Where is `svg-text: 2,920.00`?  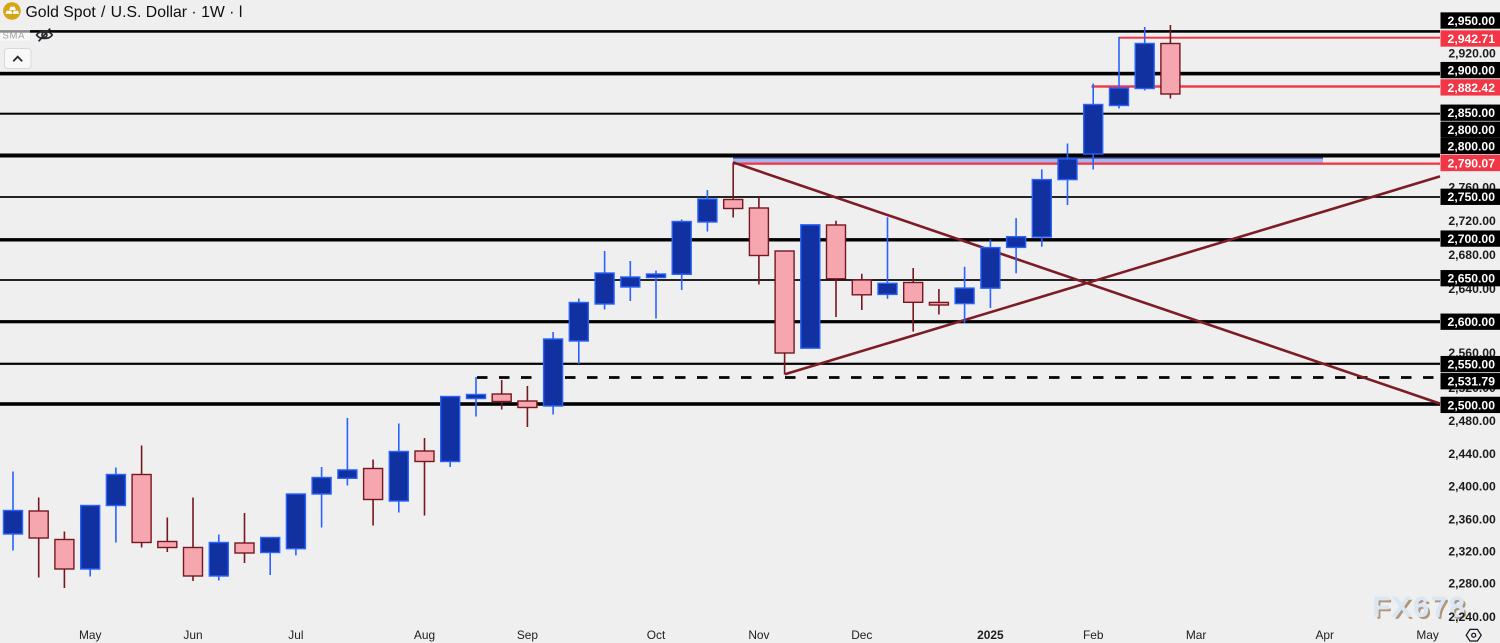
svg-text: 2,920.00 is located at coordinates (1472, 54).